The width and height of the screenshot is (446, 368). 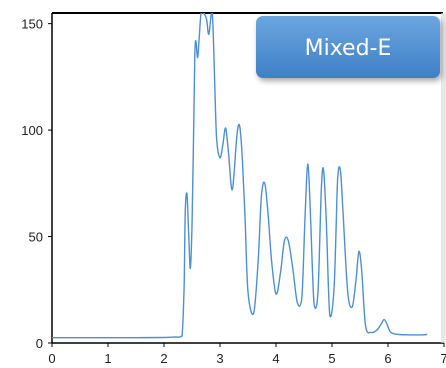 What do you see at coordinates (107, 358) in the screenshot?
I see `x-tick-label: 1` at bounding box center [107, 358].